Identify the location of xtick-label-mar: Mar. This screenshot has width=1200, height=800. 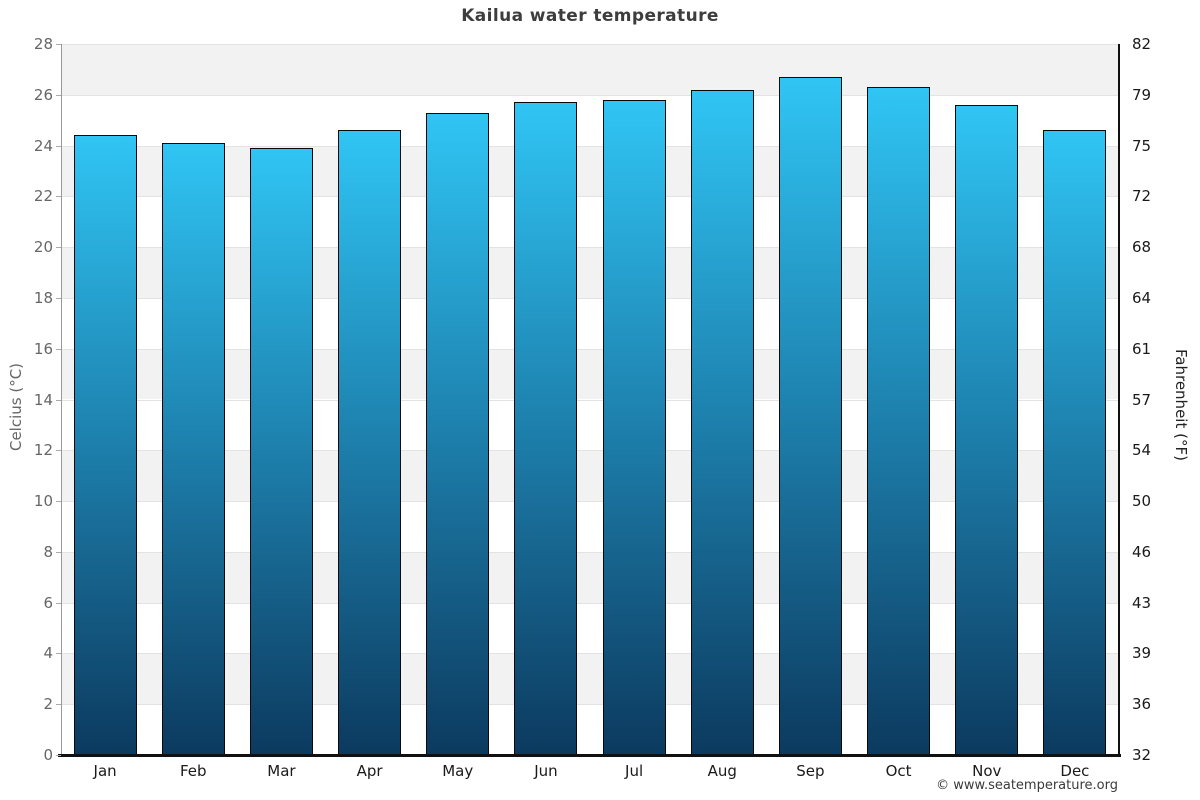
(281, 771).